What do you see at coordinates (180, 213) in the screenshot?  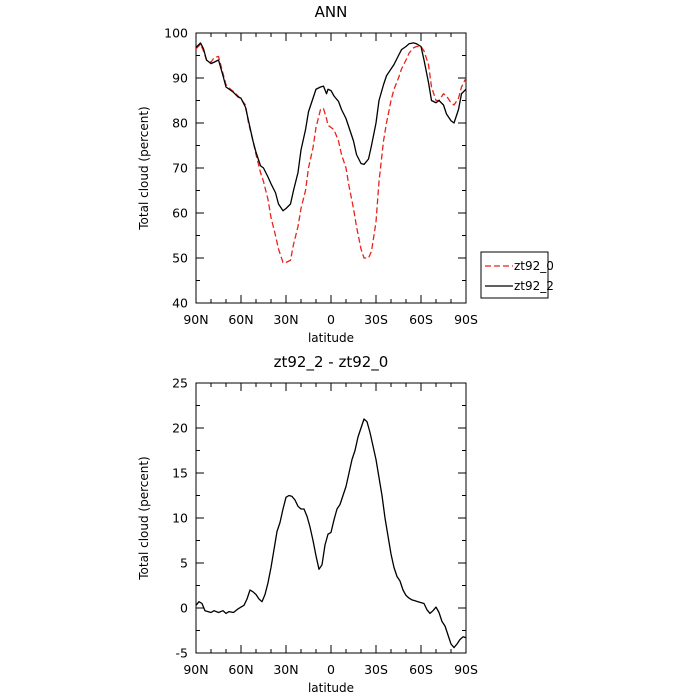 I see `panel-1-y-tick-label: 60` at bounding box center [180, 213].